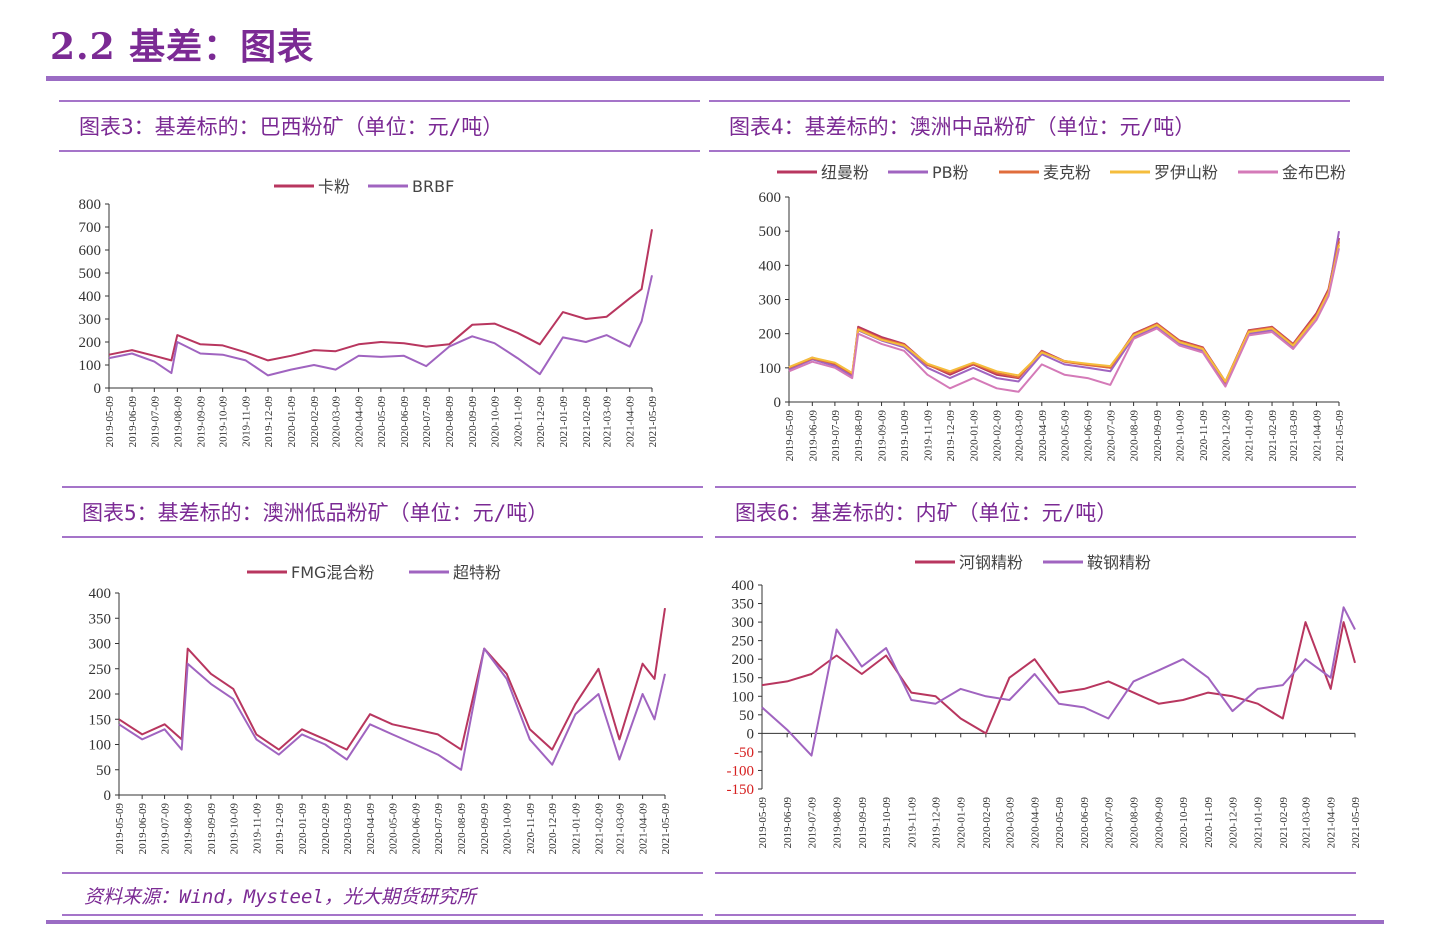 This screenshot has width=1440, height=928. What do you see at coordinates (382, 512) in the screenshot?
I see `chart-header: 图表5：基差标的：澳洲低品粉矿（单位：元/吨）` at bounding box center [382, 512].